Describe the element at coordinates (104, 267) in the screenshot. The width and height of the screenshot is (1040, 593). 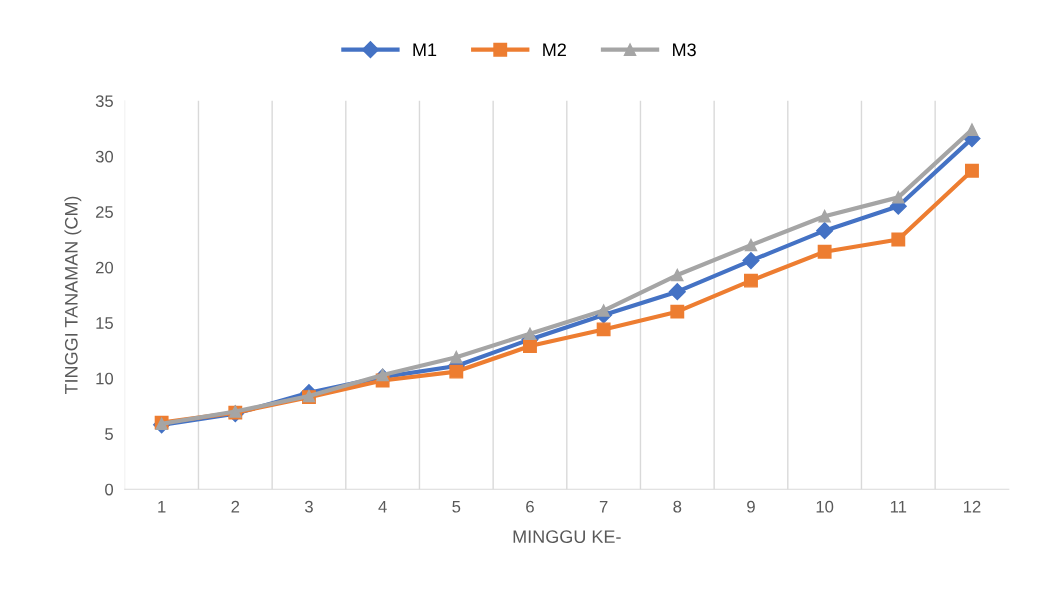
I see `y-tick-label: 20` at that location.